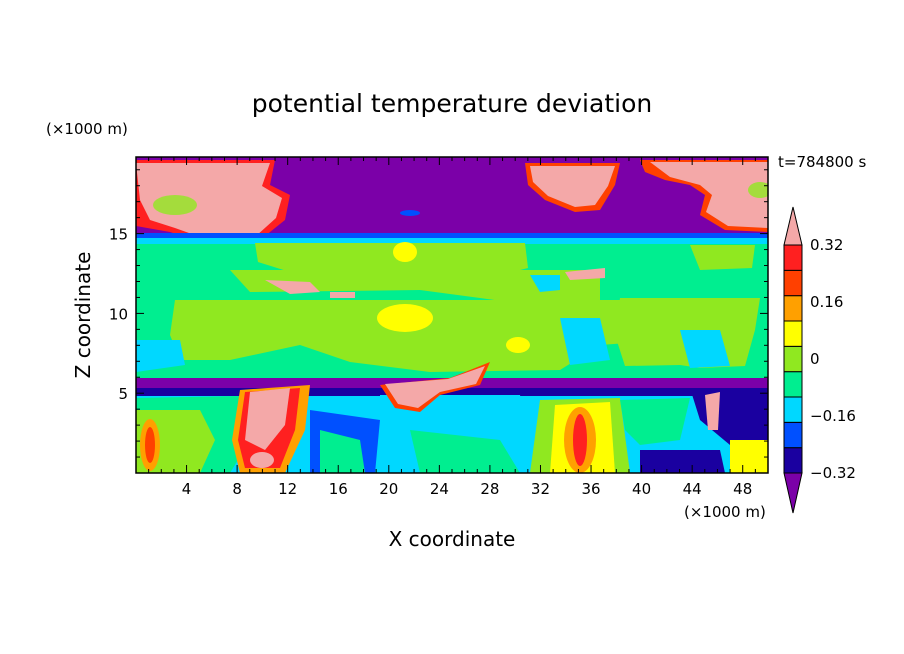  I want to click on x-tick-label: 40, so click(641, 489).